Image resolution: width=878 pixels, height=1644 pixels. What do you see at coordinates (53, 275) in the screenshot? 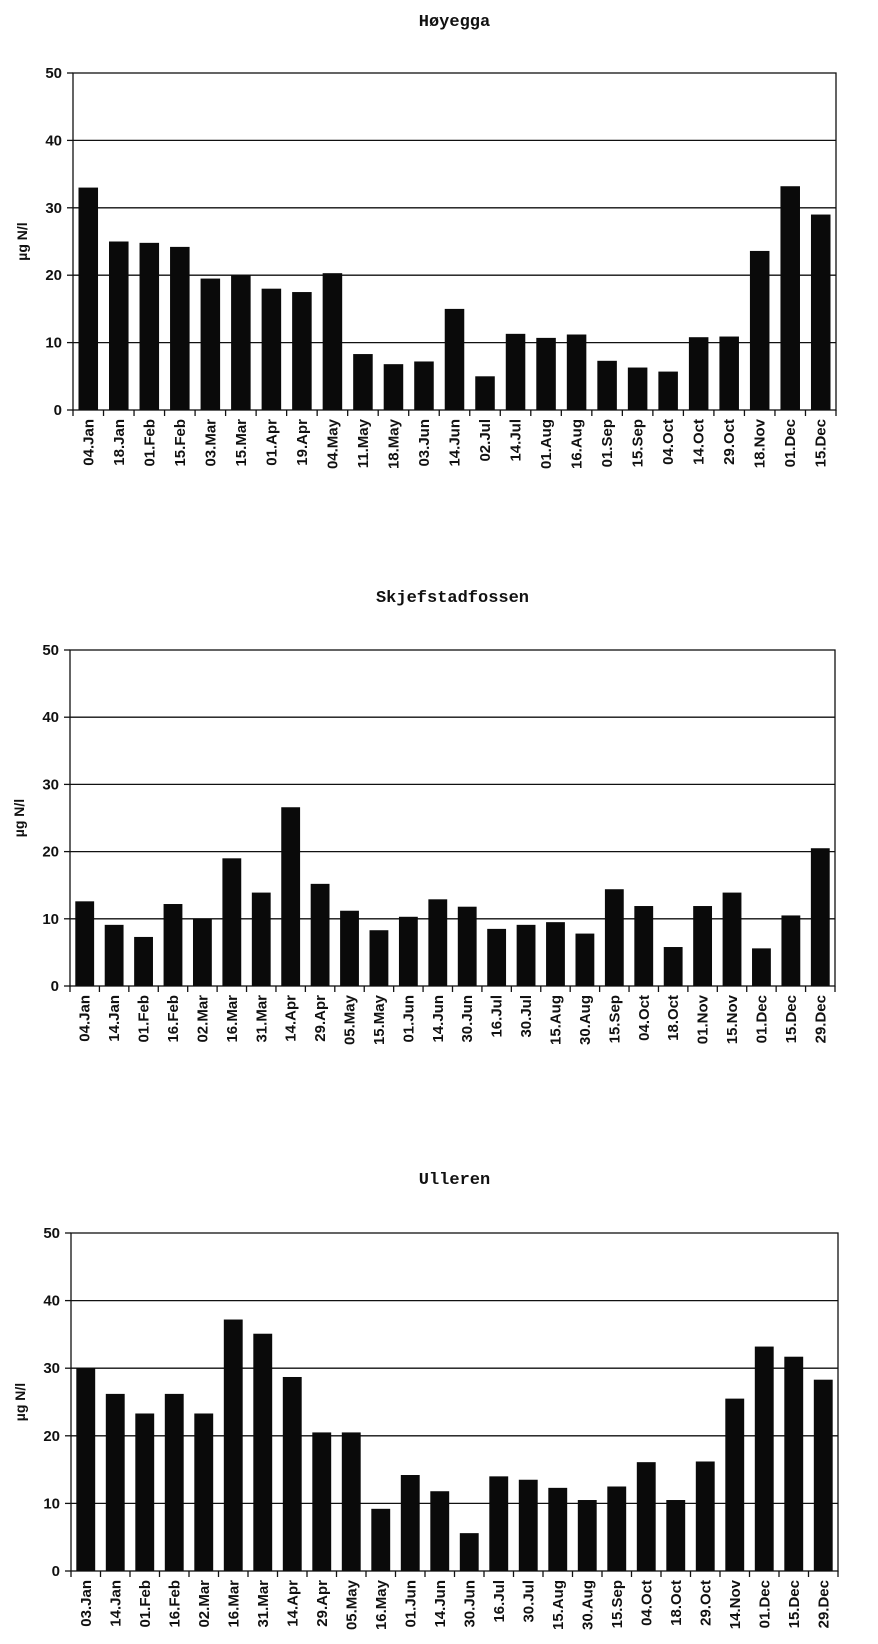
I see `chart-0-ytick-label: 20` at bounding box center [53, 275].